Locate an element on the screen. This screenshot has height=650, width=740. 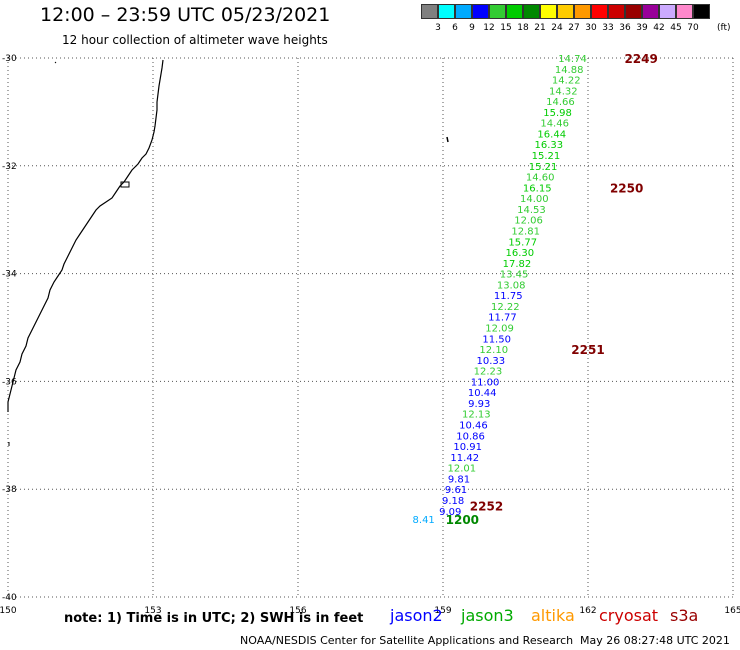
color-scale-label: 15 is located at coordinates (506, 28).